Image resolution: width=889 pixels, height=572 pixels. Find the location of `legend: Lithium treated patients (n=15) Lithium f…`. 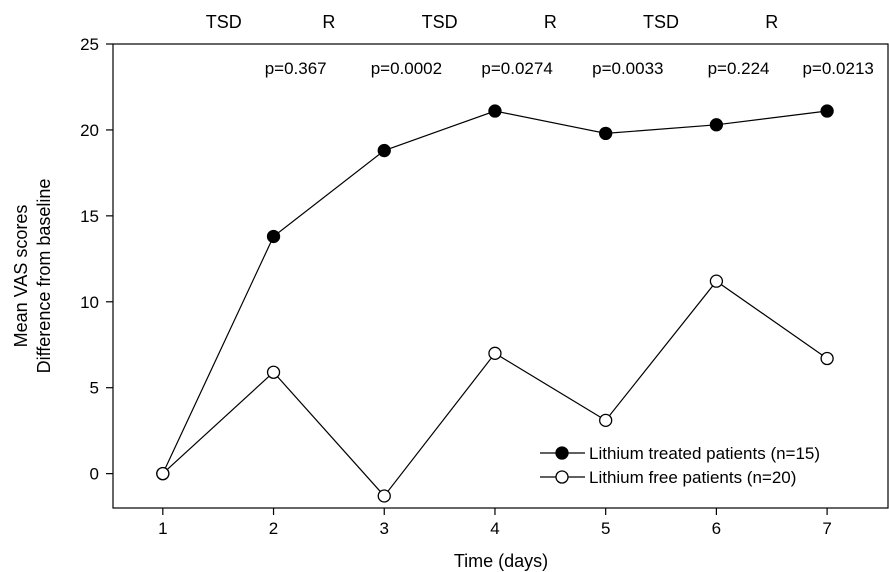

legend: Lithium treated patients (n=15) Lithium f… is located at coordinates (680, 465).